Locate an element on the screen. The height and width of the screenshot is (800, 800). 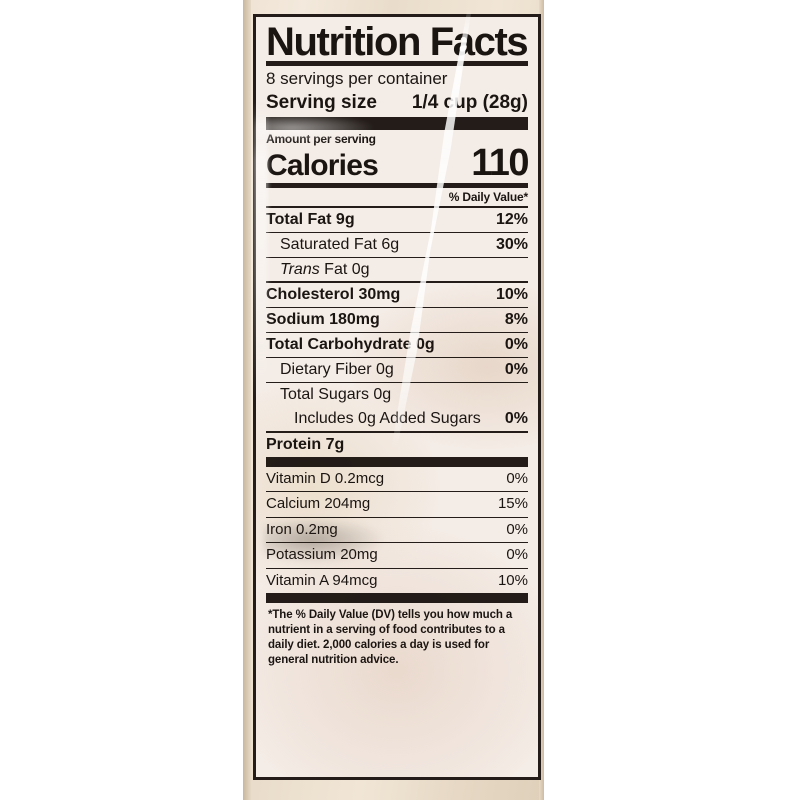
calories-label: Calories is located at coordinates (322, 165).